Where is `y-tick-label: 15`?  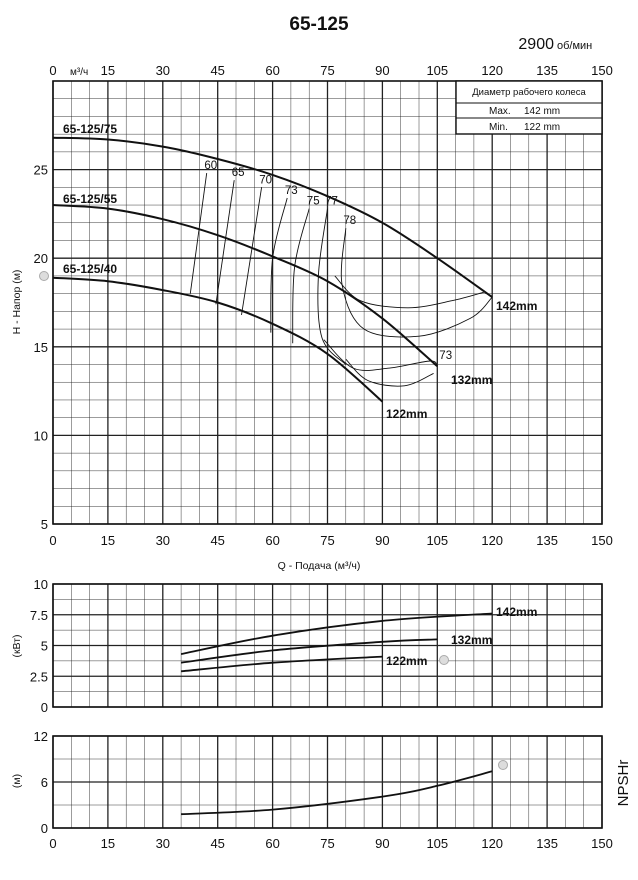 y-tick-label: 15 is located at coordinates (41, 347).